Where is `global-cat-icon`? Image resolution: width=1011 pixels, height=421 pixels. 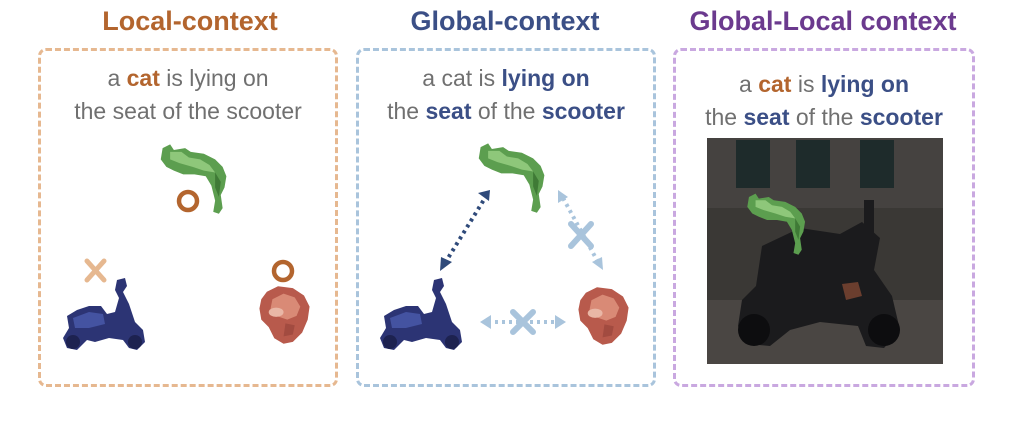
global-cat-icon is located at coordinates (511, 178).